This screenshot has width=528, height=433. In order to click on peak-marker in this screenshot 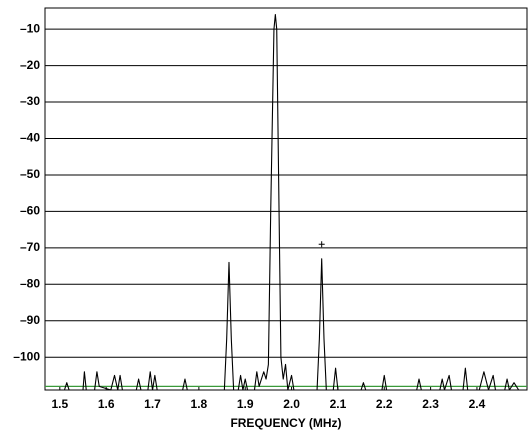, I will do `click(321, 244)`.